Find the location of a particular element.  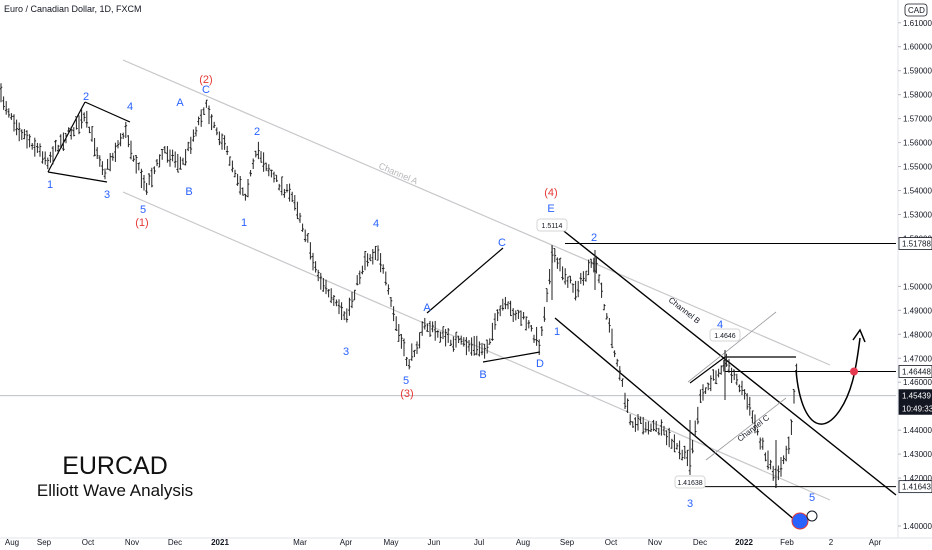

price-tick-label: 1.61000 is located at coordinates (917, 23).